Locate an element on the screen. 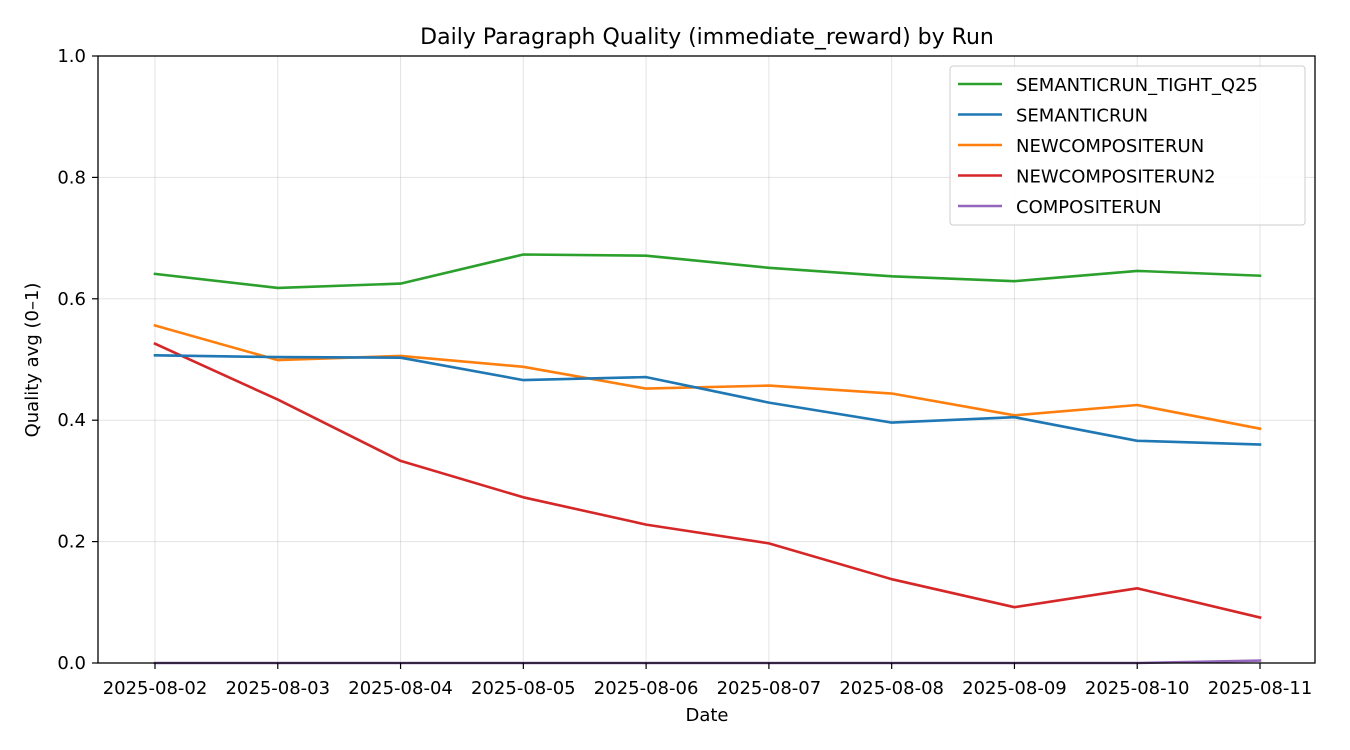 The height and width of the screenshot is (750, 1350). y-axis-title: Quality avg (0–1) is located at coordinates (32, 360).